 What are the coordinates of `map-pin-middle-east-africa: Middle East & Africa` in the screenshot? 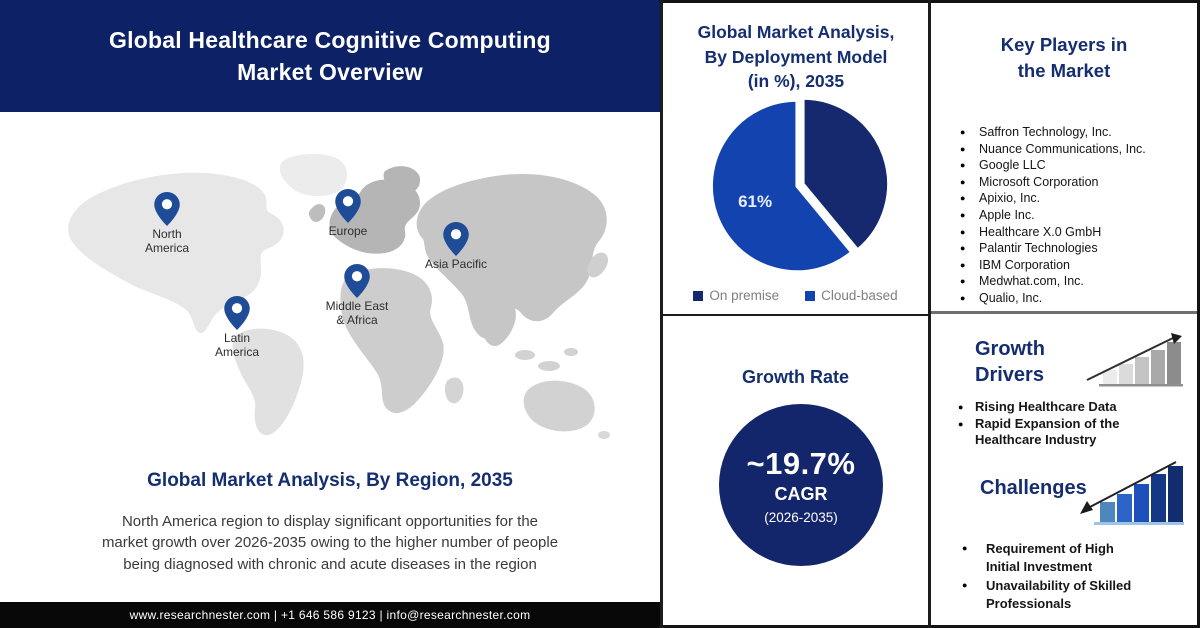 It's located at (357, 296).